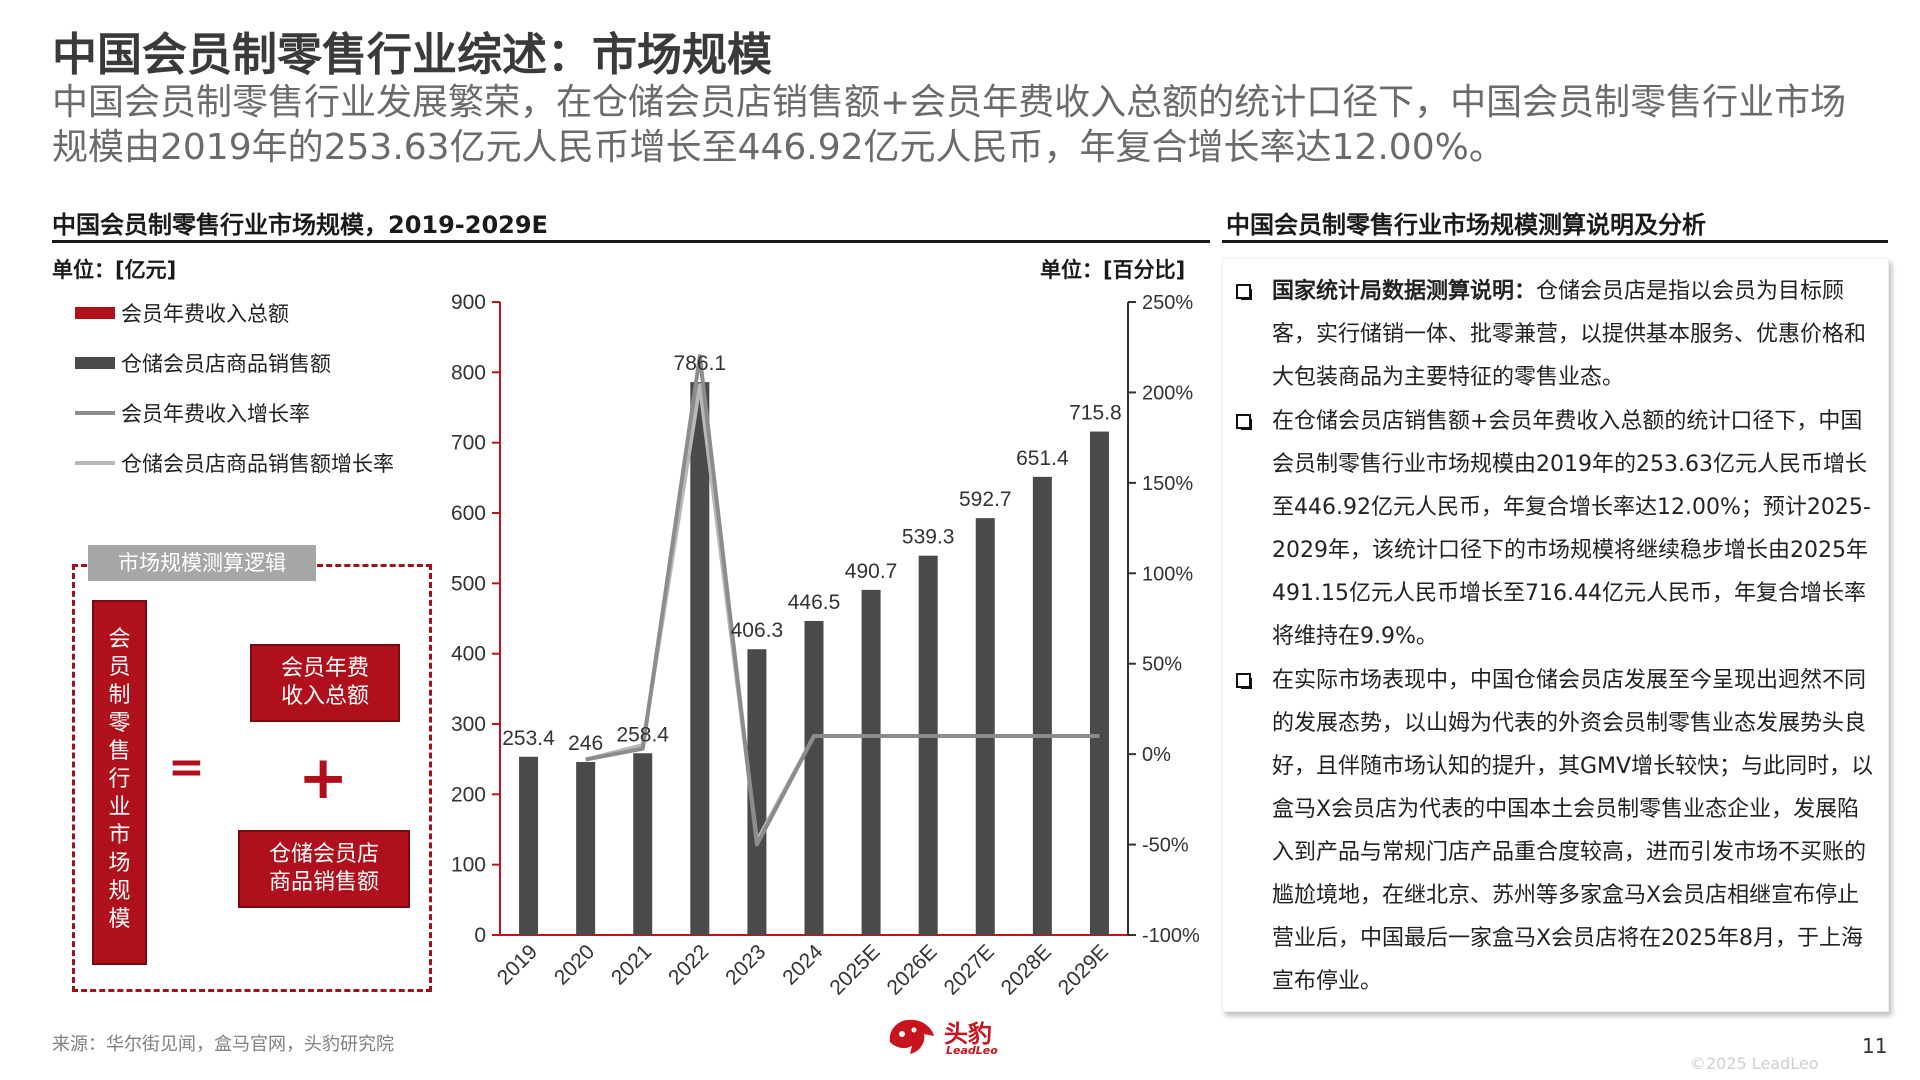 The width and height of the screenshot is (1920, 1080). Describe the element at coordinates (323, 778) in the screenshot. I see `logic-plus-sign: +` at that location.